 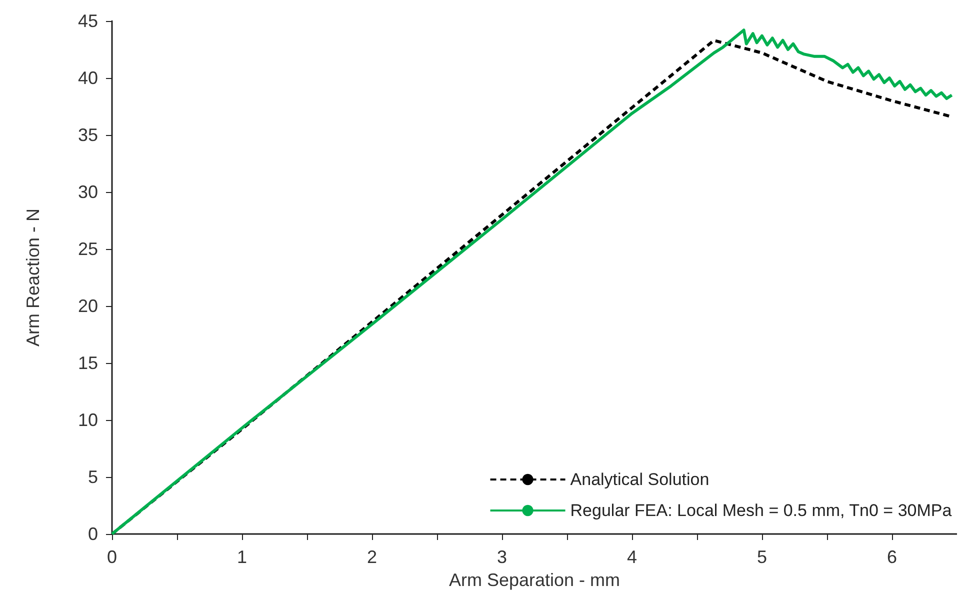 What do you see at coordinates (93, 477) in the screenshot?
I see `y-tick-label: 5` at bounding box center [93, 477].